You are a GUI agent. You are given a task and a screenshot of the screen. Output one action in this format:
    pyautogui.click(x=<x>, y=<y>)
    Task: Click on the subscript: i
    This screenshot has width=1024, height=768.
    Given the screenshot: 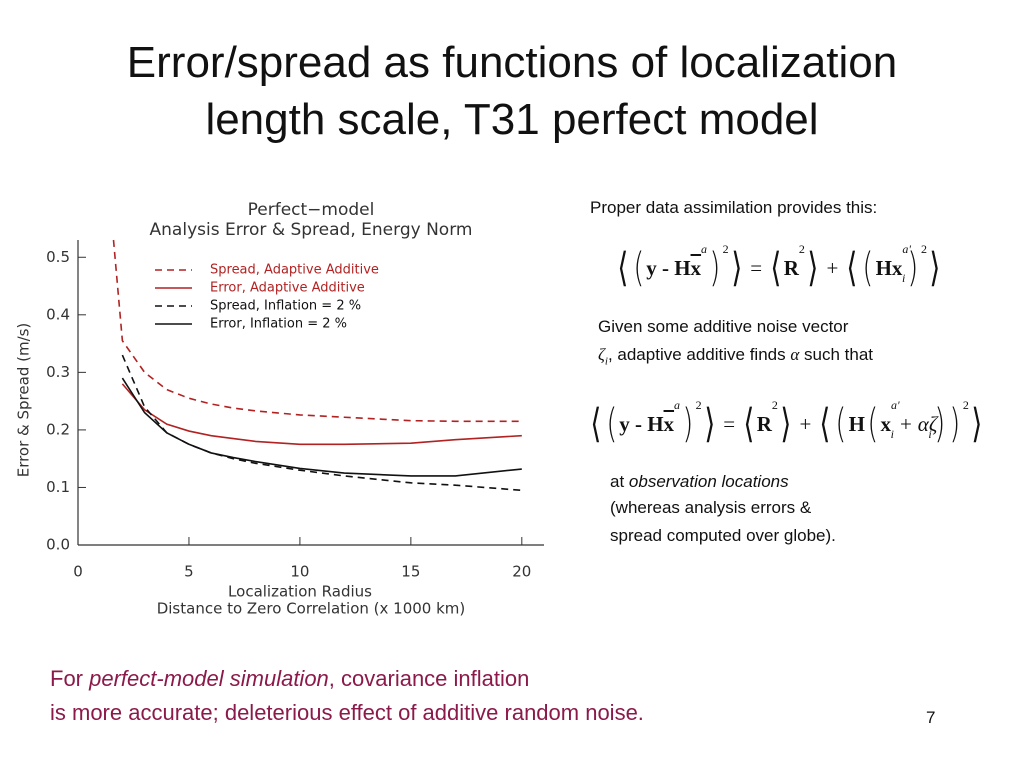 What is the action you would take?
    pyautogui.click(x=606, y=361)
    